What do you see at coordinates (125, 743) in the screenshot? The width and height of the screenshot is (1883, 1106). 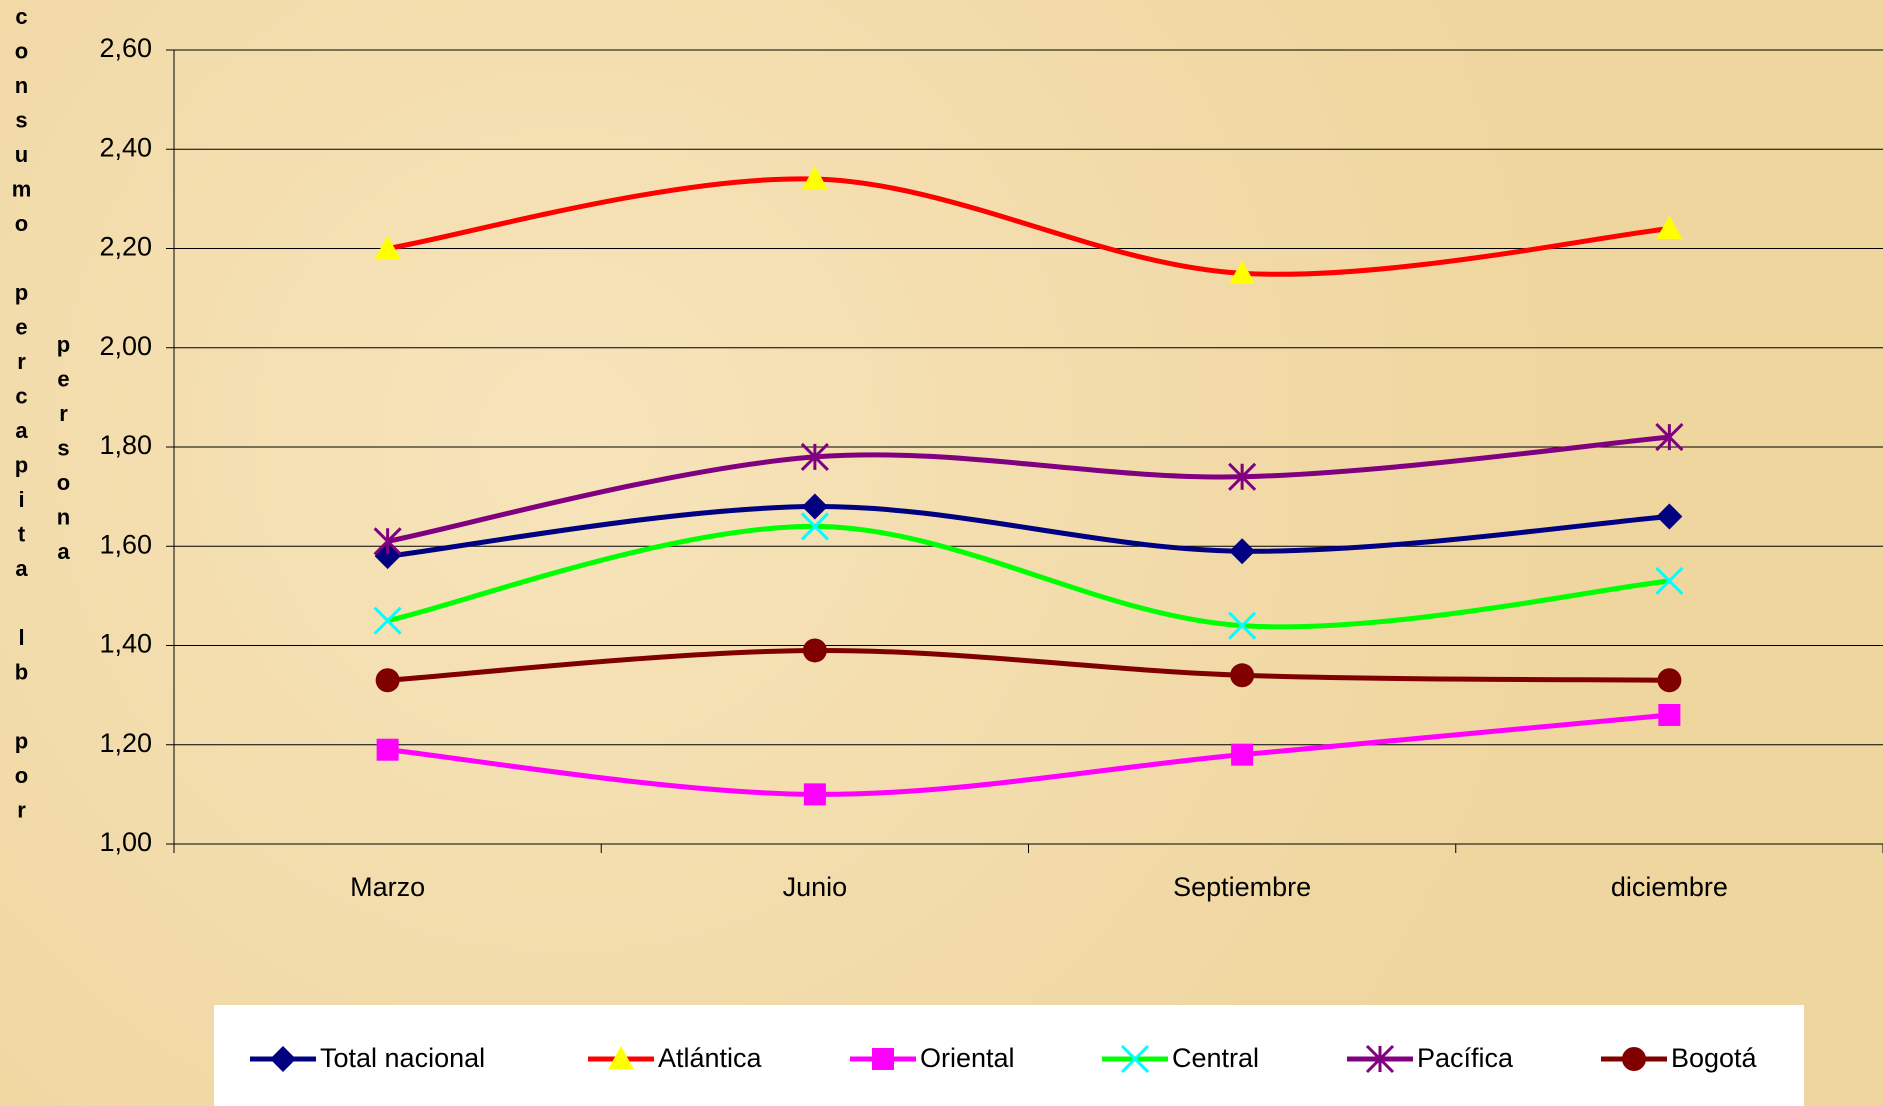 I see `y-tick-label: 1,20` at bounding box center [125, 743].